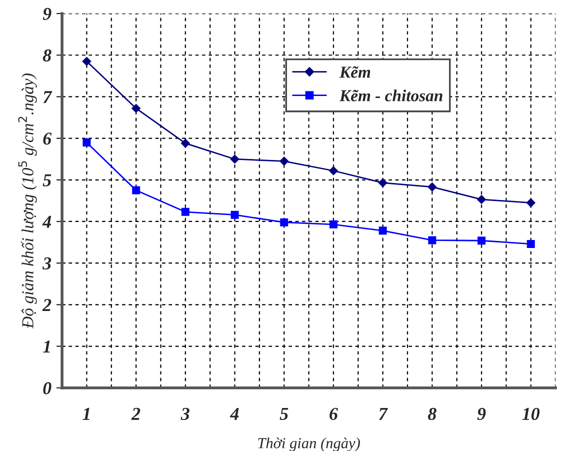 Image resolution: width=564 pixels, height=451 pixels. I want to click on x-tick-label: 10, so click(531, 414).